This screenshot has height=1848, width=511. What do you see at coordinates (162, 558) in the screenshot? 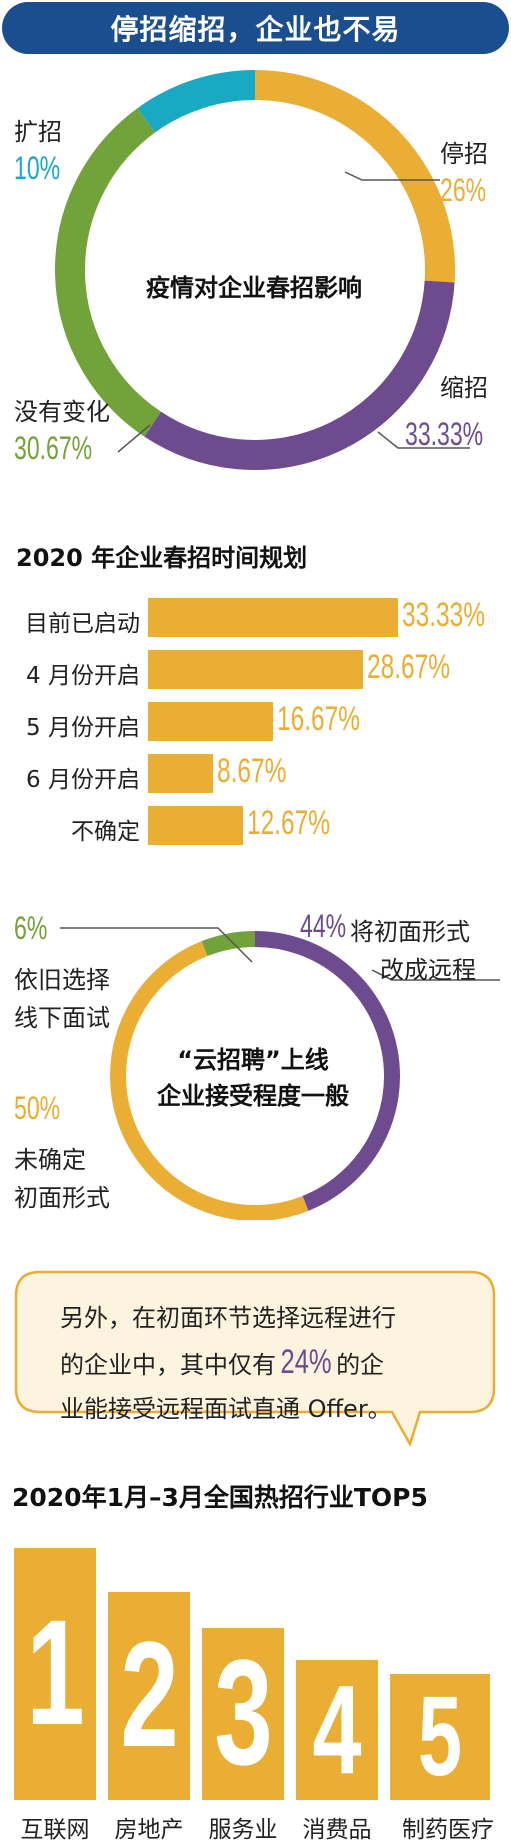
I see `bar-chart-title: 2020 年企业春招时间规划` at bounding box center [162, 558].